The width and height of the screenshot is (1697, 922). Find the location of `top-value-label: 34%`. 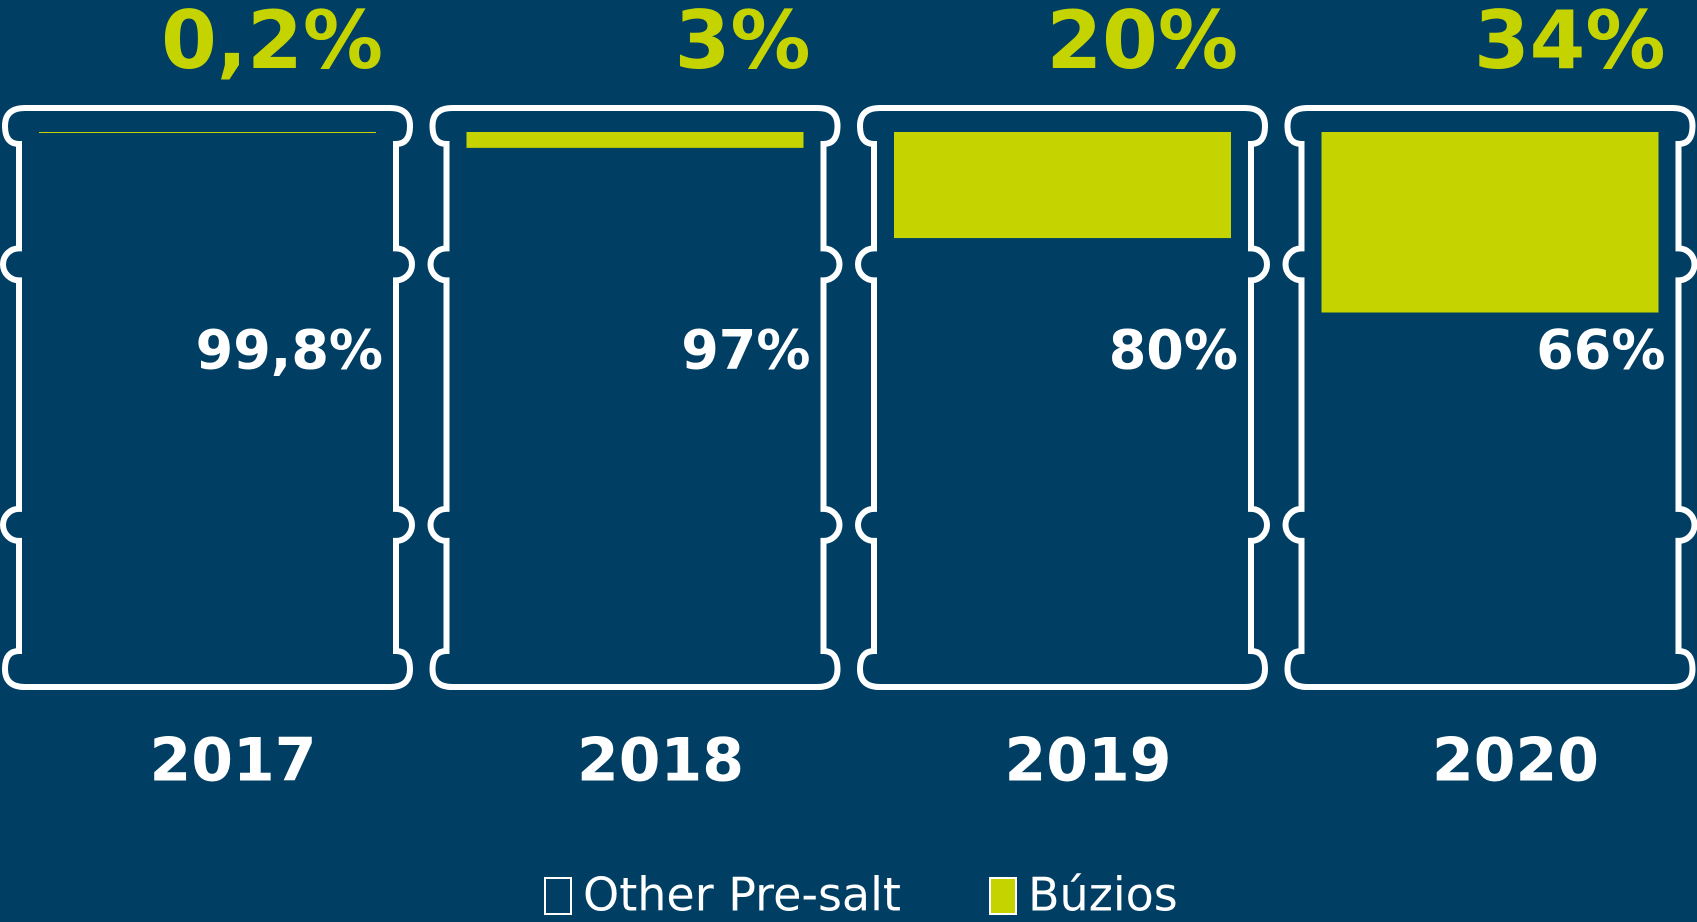

top-value-label: 34% is located at coordinates (1569, 43).